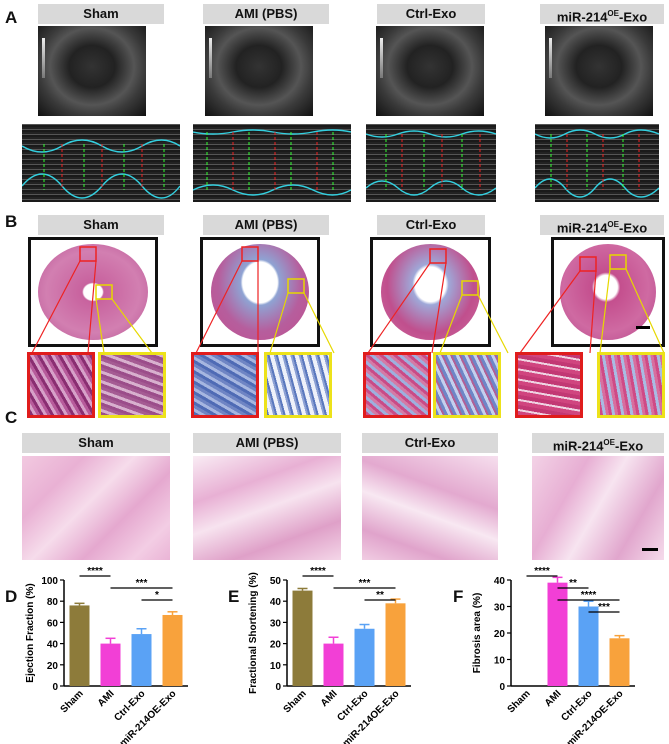 This screenshot has width=669, height=744. I want to click on scale-bar-c, so click(650, 549).